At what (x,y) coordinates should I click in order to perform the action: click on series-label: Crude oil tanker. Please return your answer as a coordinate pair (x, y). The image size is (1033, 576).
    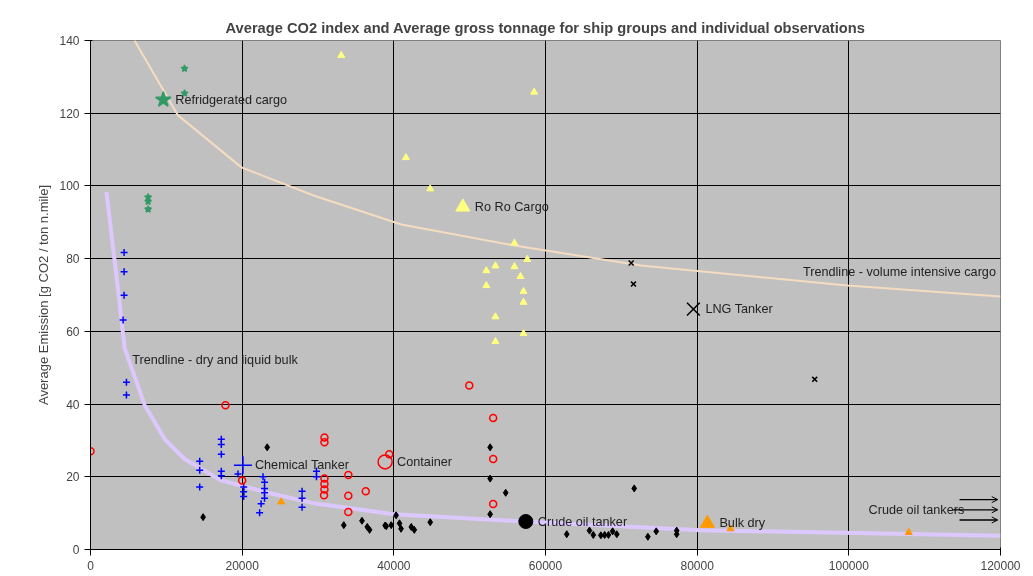
    Looking at the image, I should click on (582, 521).